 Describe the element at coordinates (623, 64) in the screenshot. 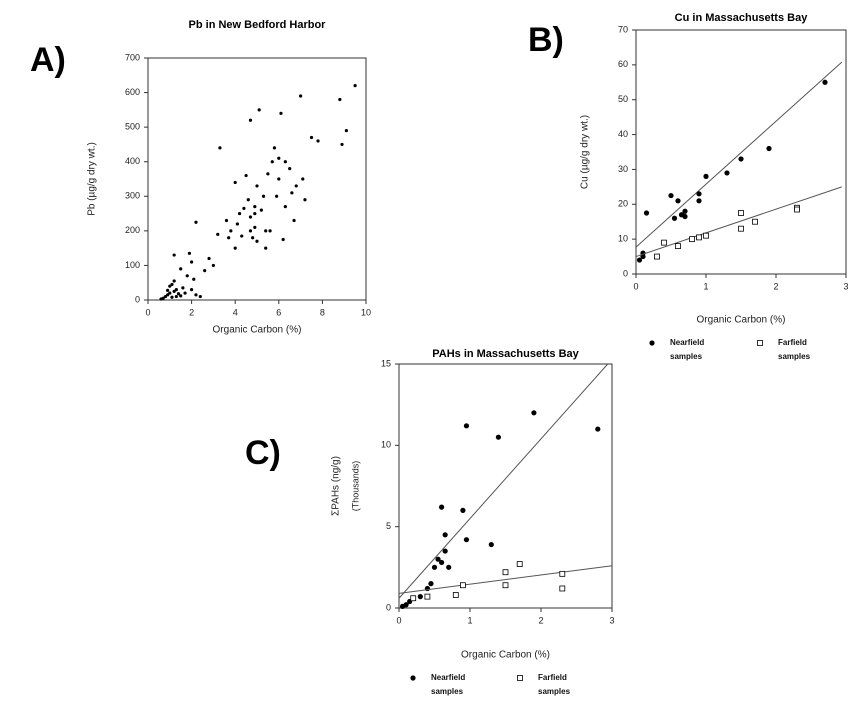

I see `y-tick-label: 60` at that location.